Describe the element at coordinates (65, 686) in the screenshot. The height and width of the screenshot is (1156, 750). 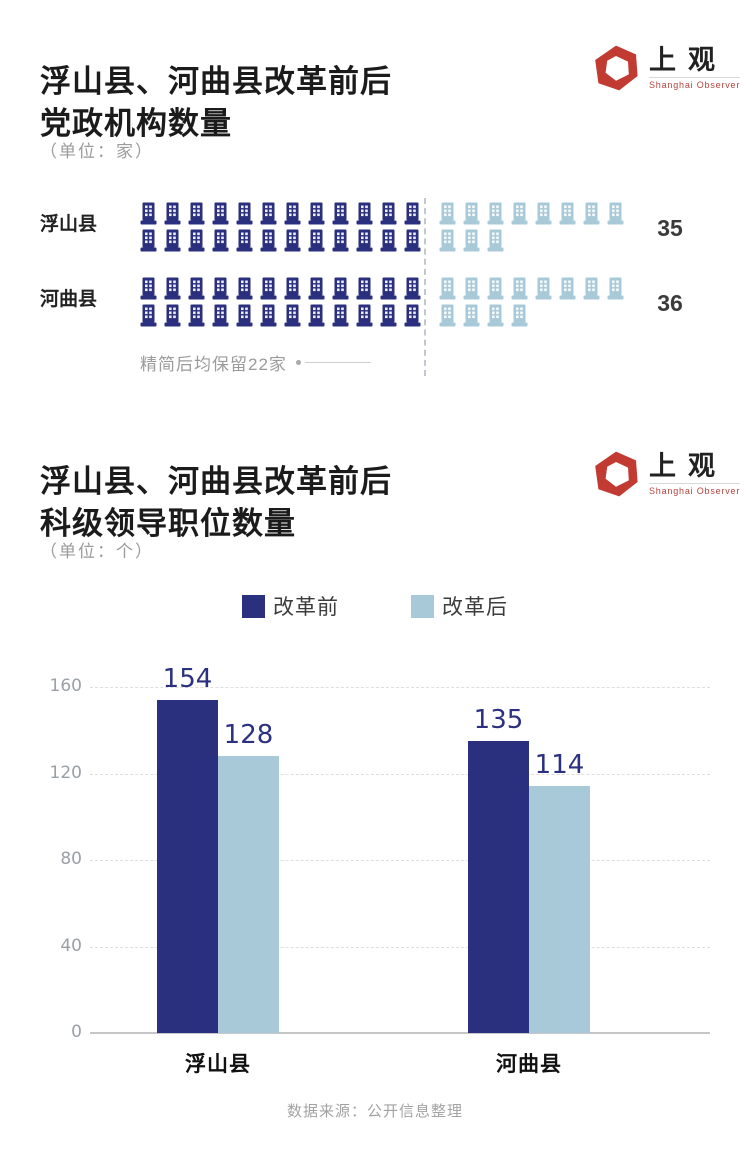
I see `y-axis-tick-label: 160` at that location.